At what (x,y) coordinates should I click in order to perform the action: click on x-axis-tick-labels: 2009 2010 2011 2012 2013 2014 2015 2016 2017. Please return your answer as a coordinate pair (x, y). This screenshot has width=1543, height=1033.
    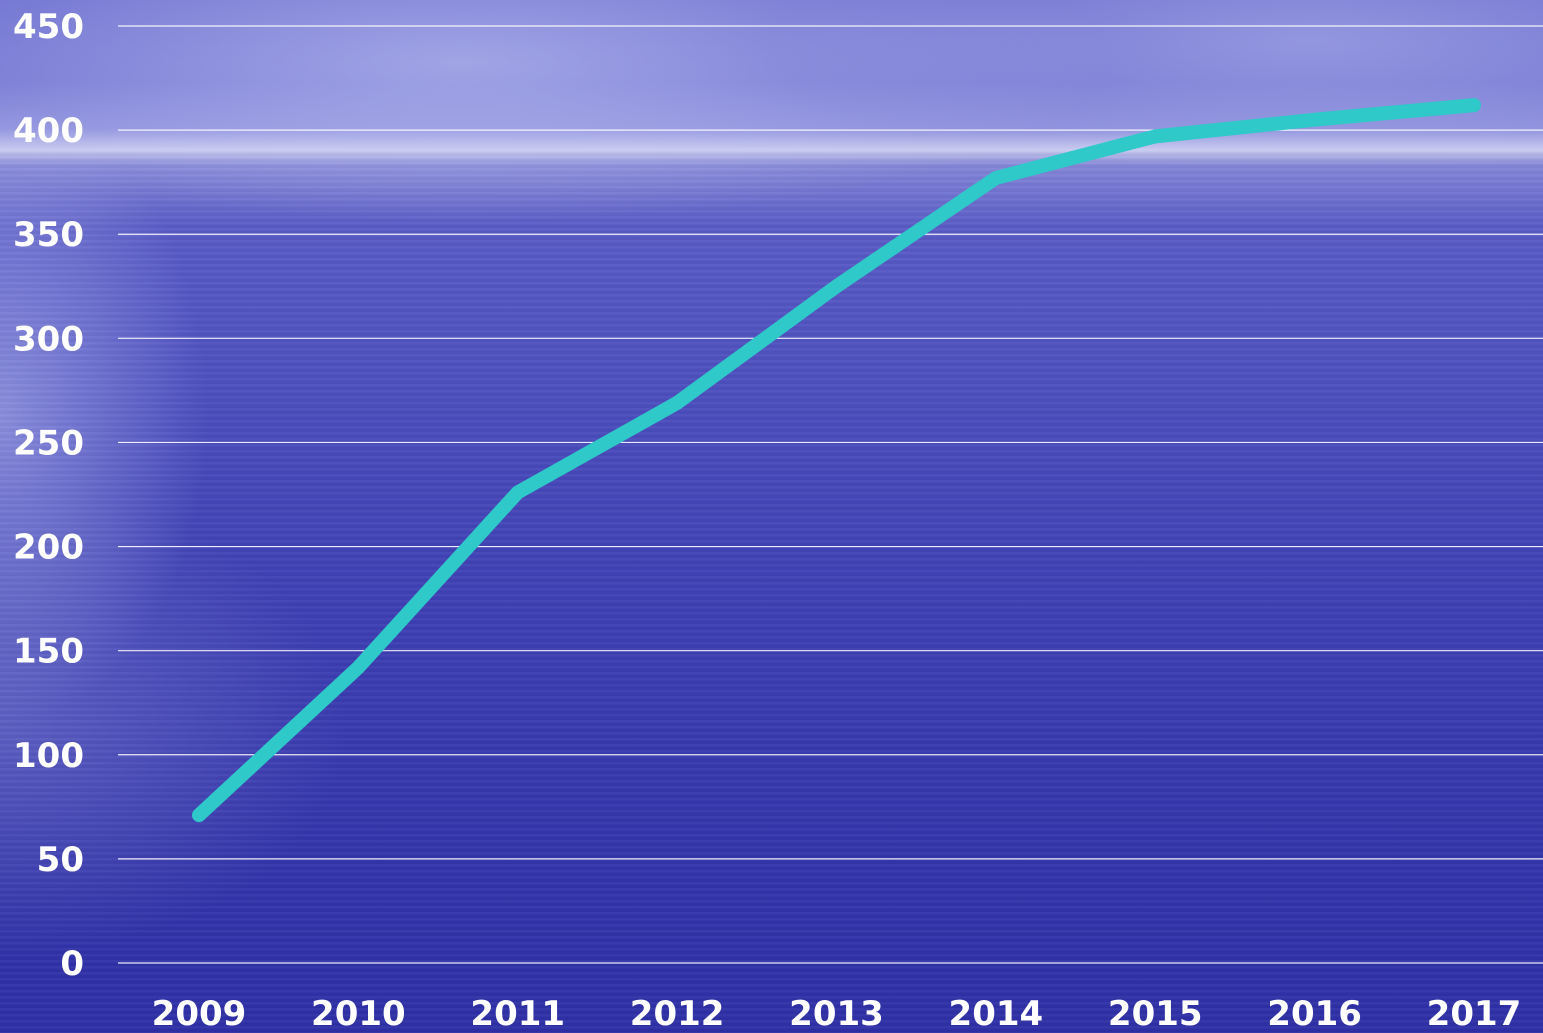
    Looking at the image, I should click on (837, 1013).